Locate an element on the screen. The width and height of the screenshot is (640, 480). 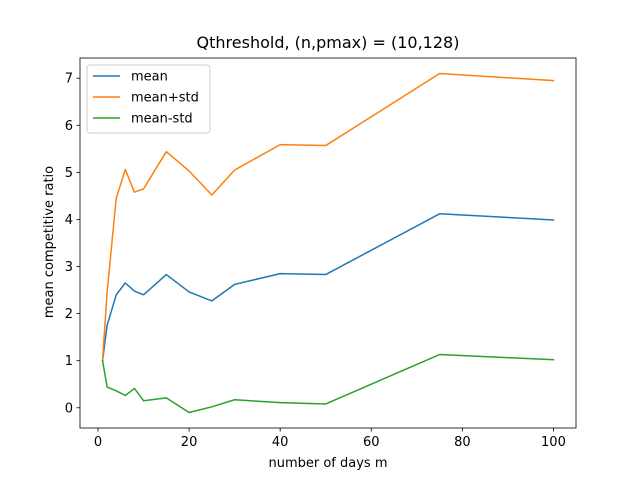
legend-label: mean-std is located at coordinates (162, 119).